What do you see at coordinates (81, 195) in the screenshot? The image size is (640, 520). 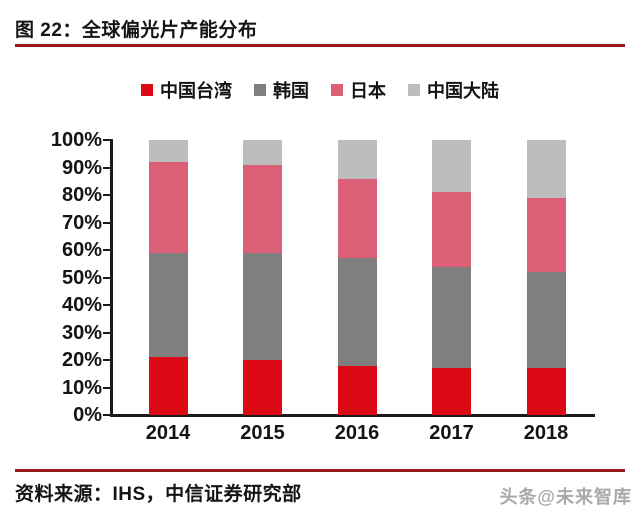 I see `y-axis-tick-label: 80%` at bounding box center [81, 195].